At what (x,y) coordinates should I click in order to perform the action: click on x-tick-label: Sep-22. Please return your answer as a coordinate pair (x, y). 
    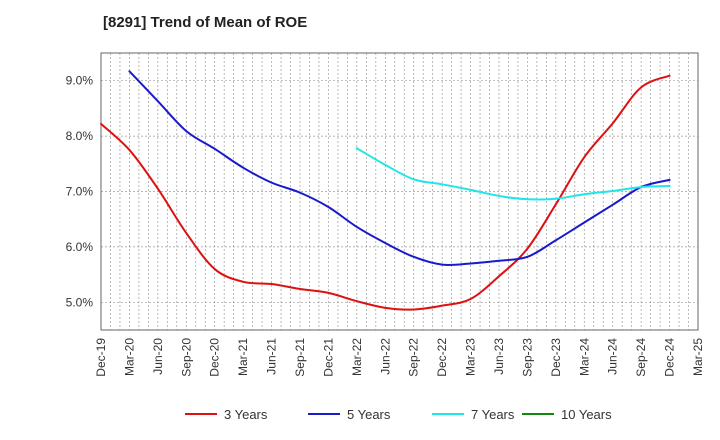
    Looking at the image, I should click on (414, 357).